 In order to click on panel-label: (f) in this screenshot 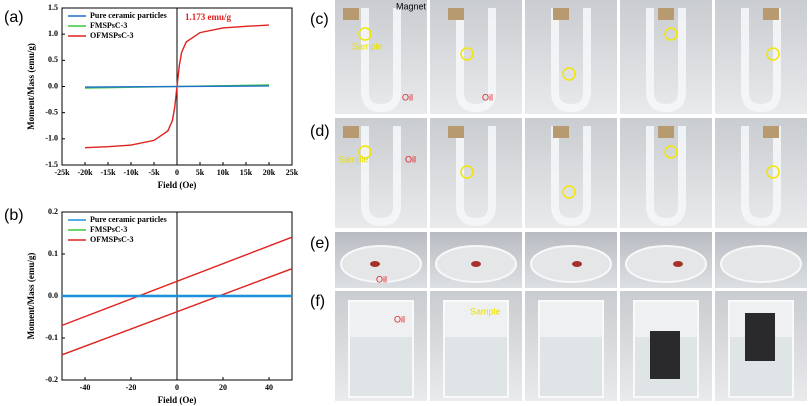, I will do `click(317, 301)`.